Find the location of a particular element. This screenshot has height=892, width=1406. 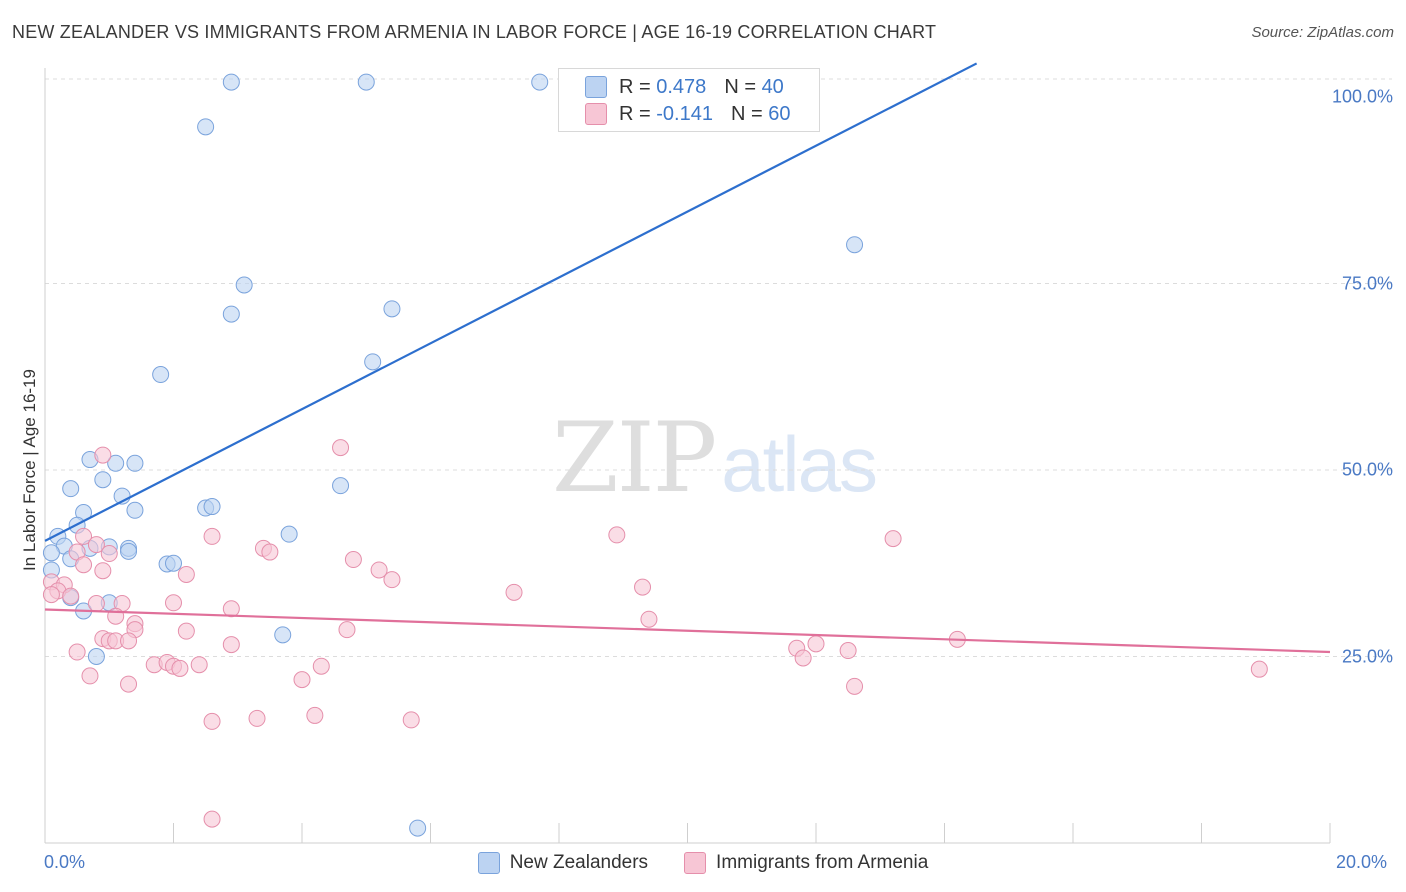

armenia-trend-line is located at coordinates (687, 631).